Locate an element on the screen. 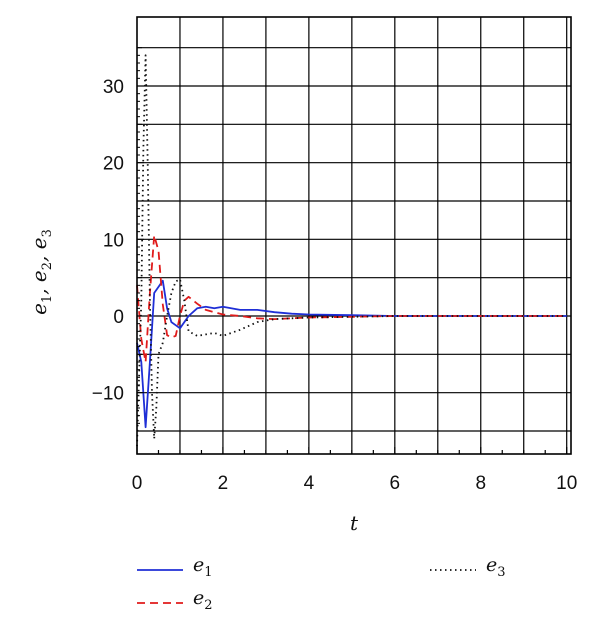 The width and height of the screenshot is (600, 637). legend-label-e3: e3 is located at coordinates (496, 567).